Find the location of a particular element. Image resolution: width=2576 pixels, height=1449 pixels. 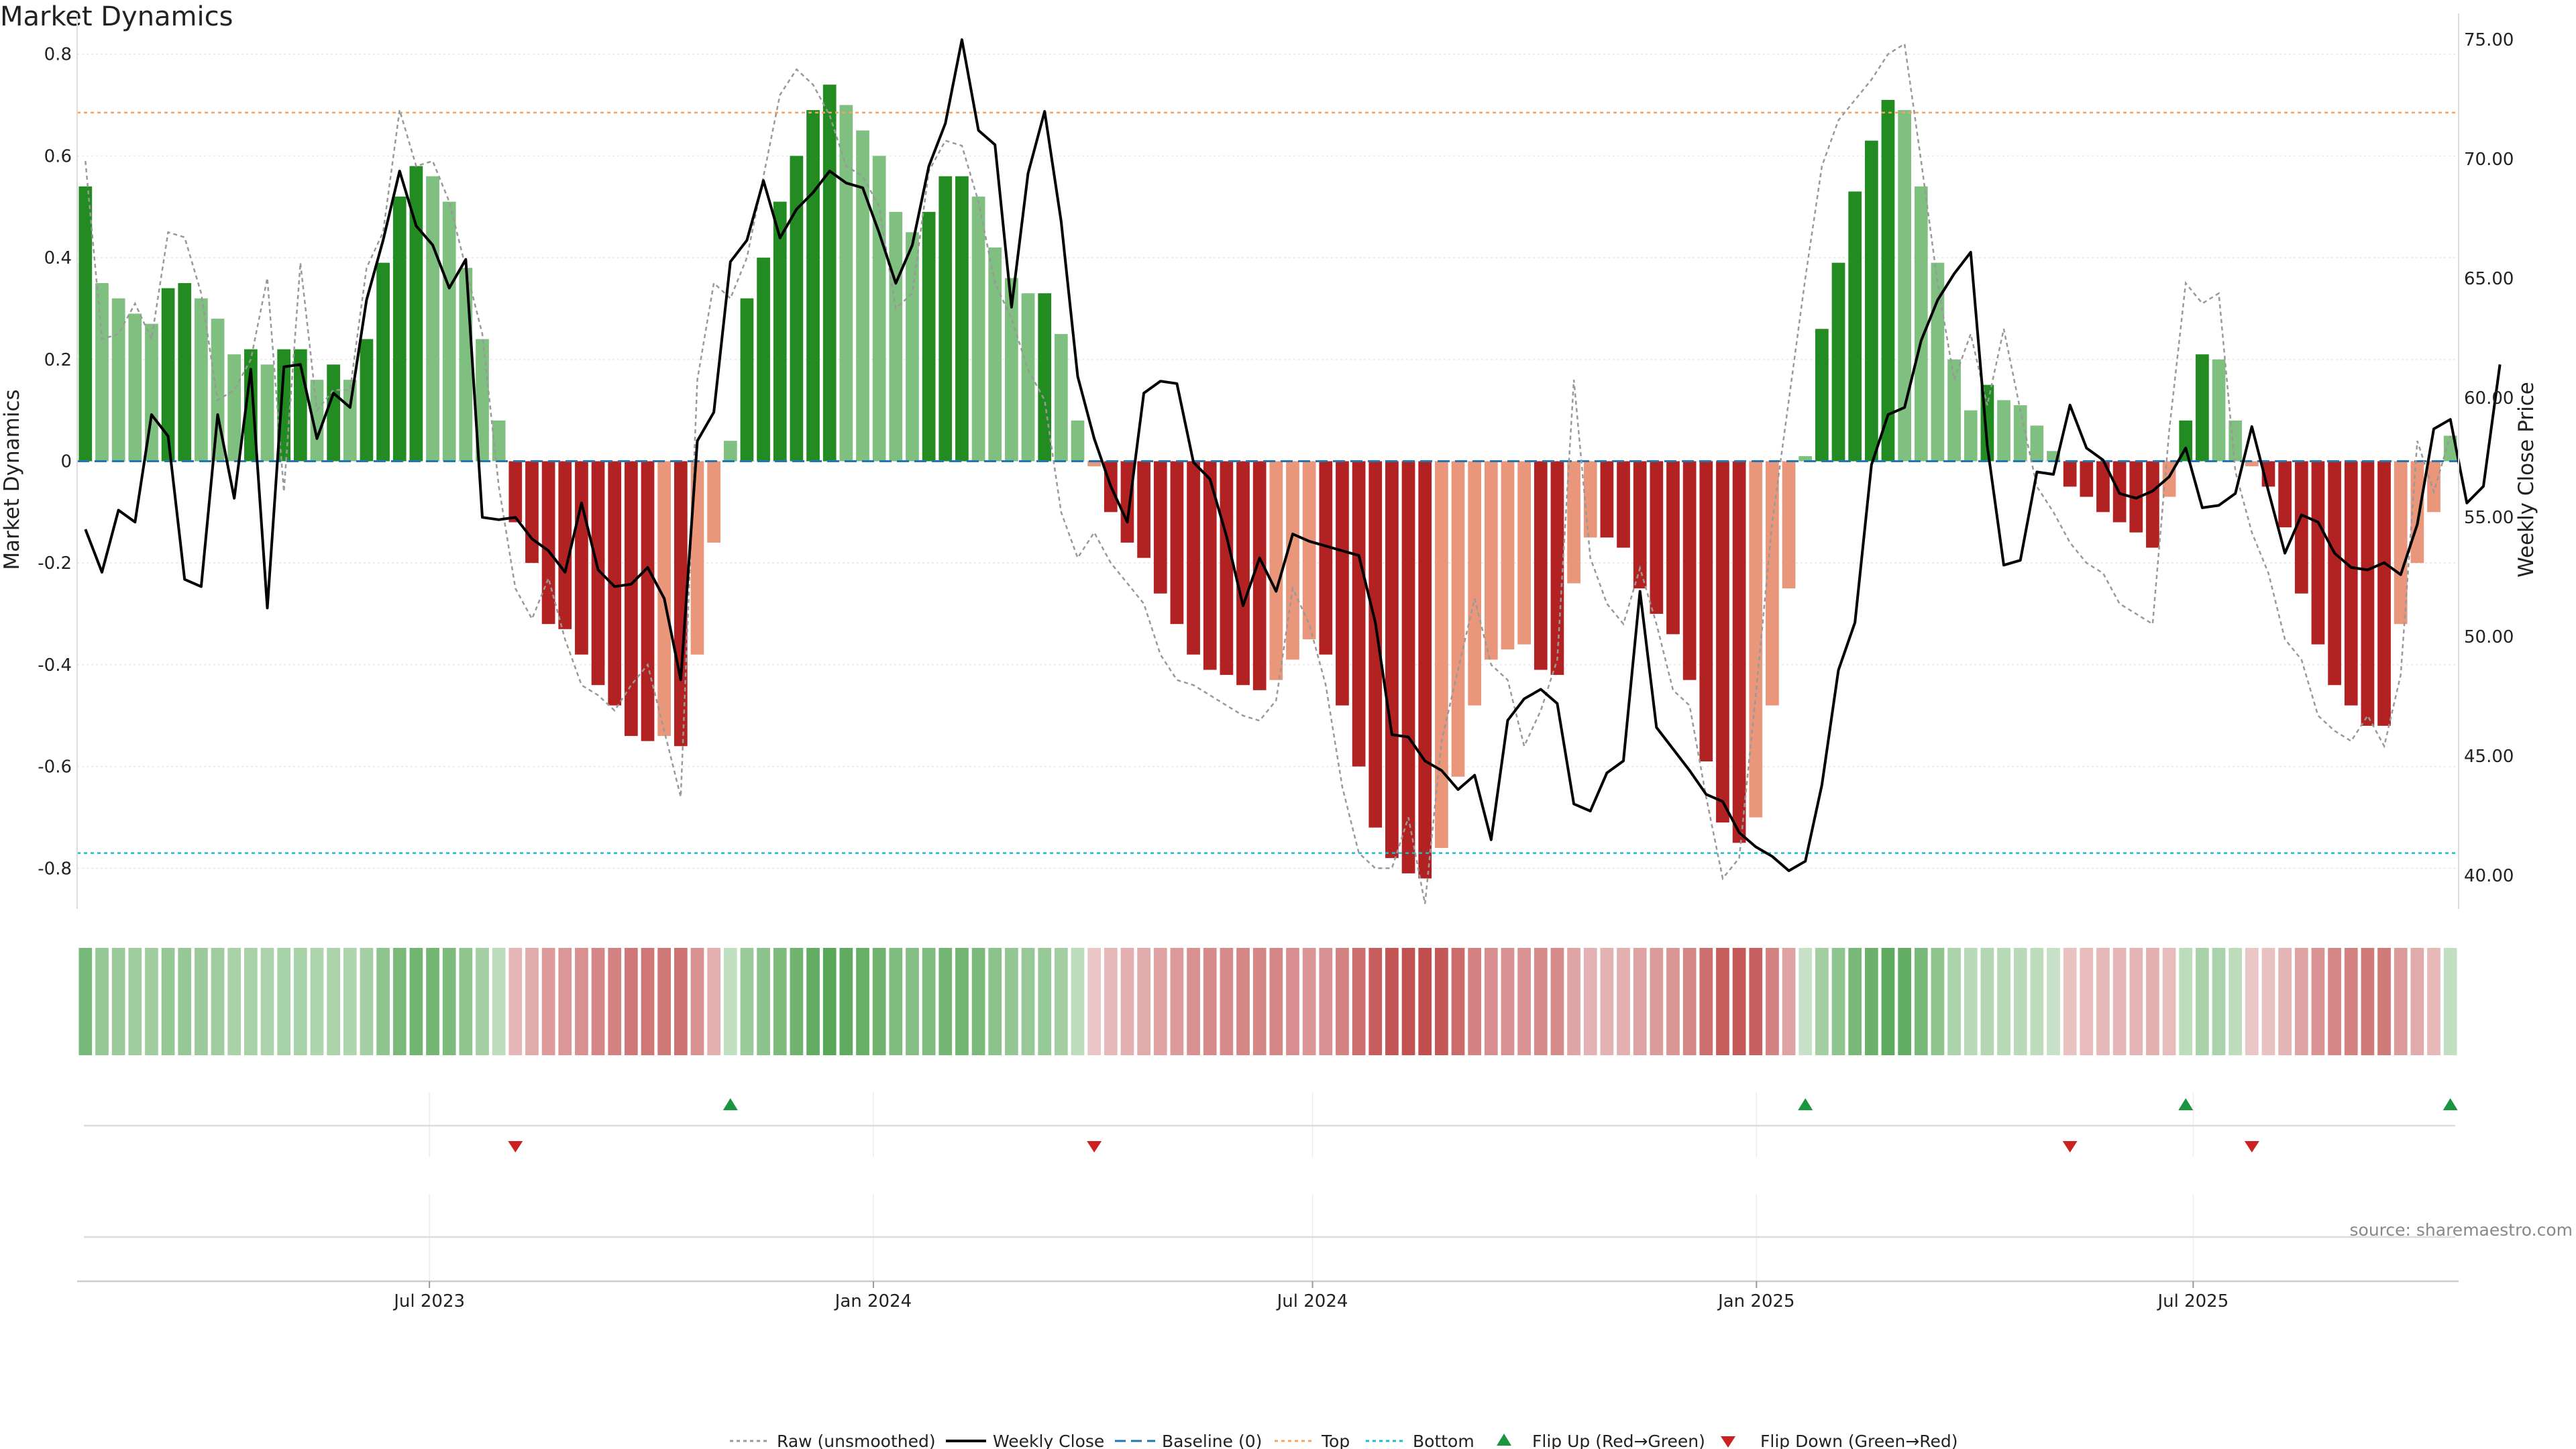

legend-close: Weekly Close is located at coordinates (1048, 1440).